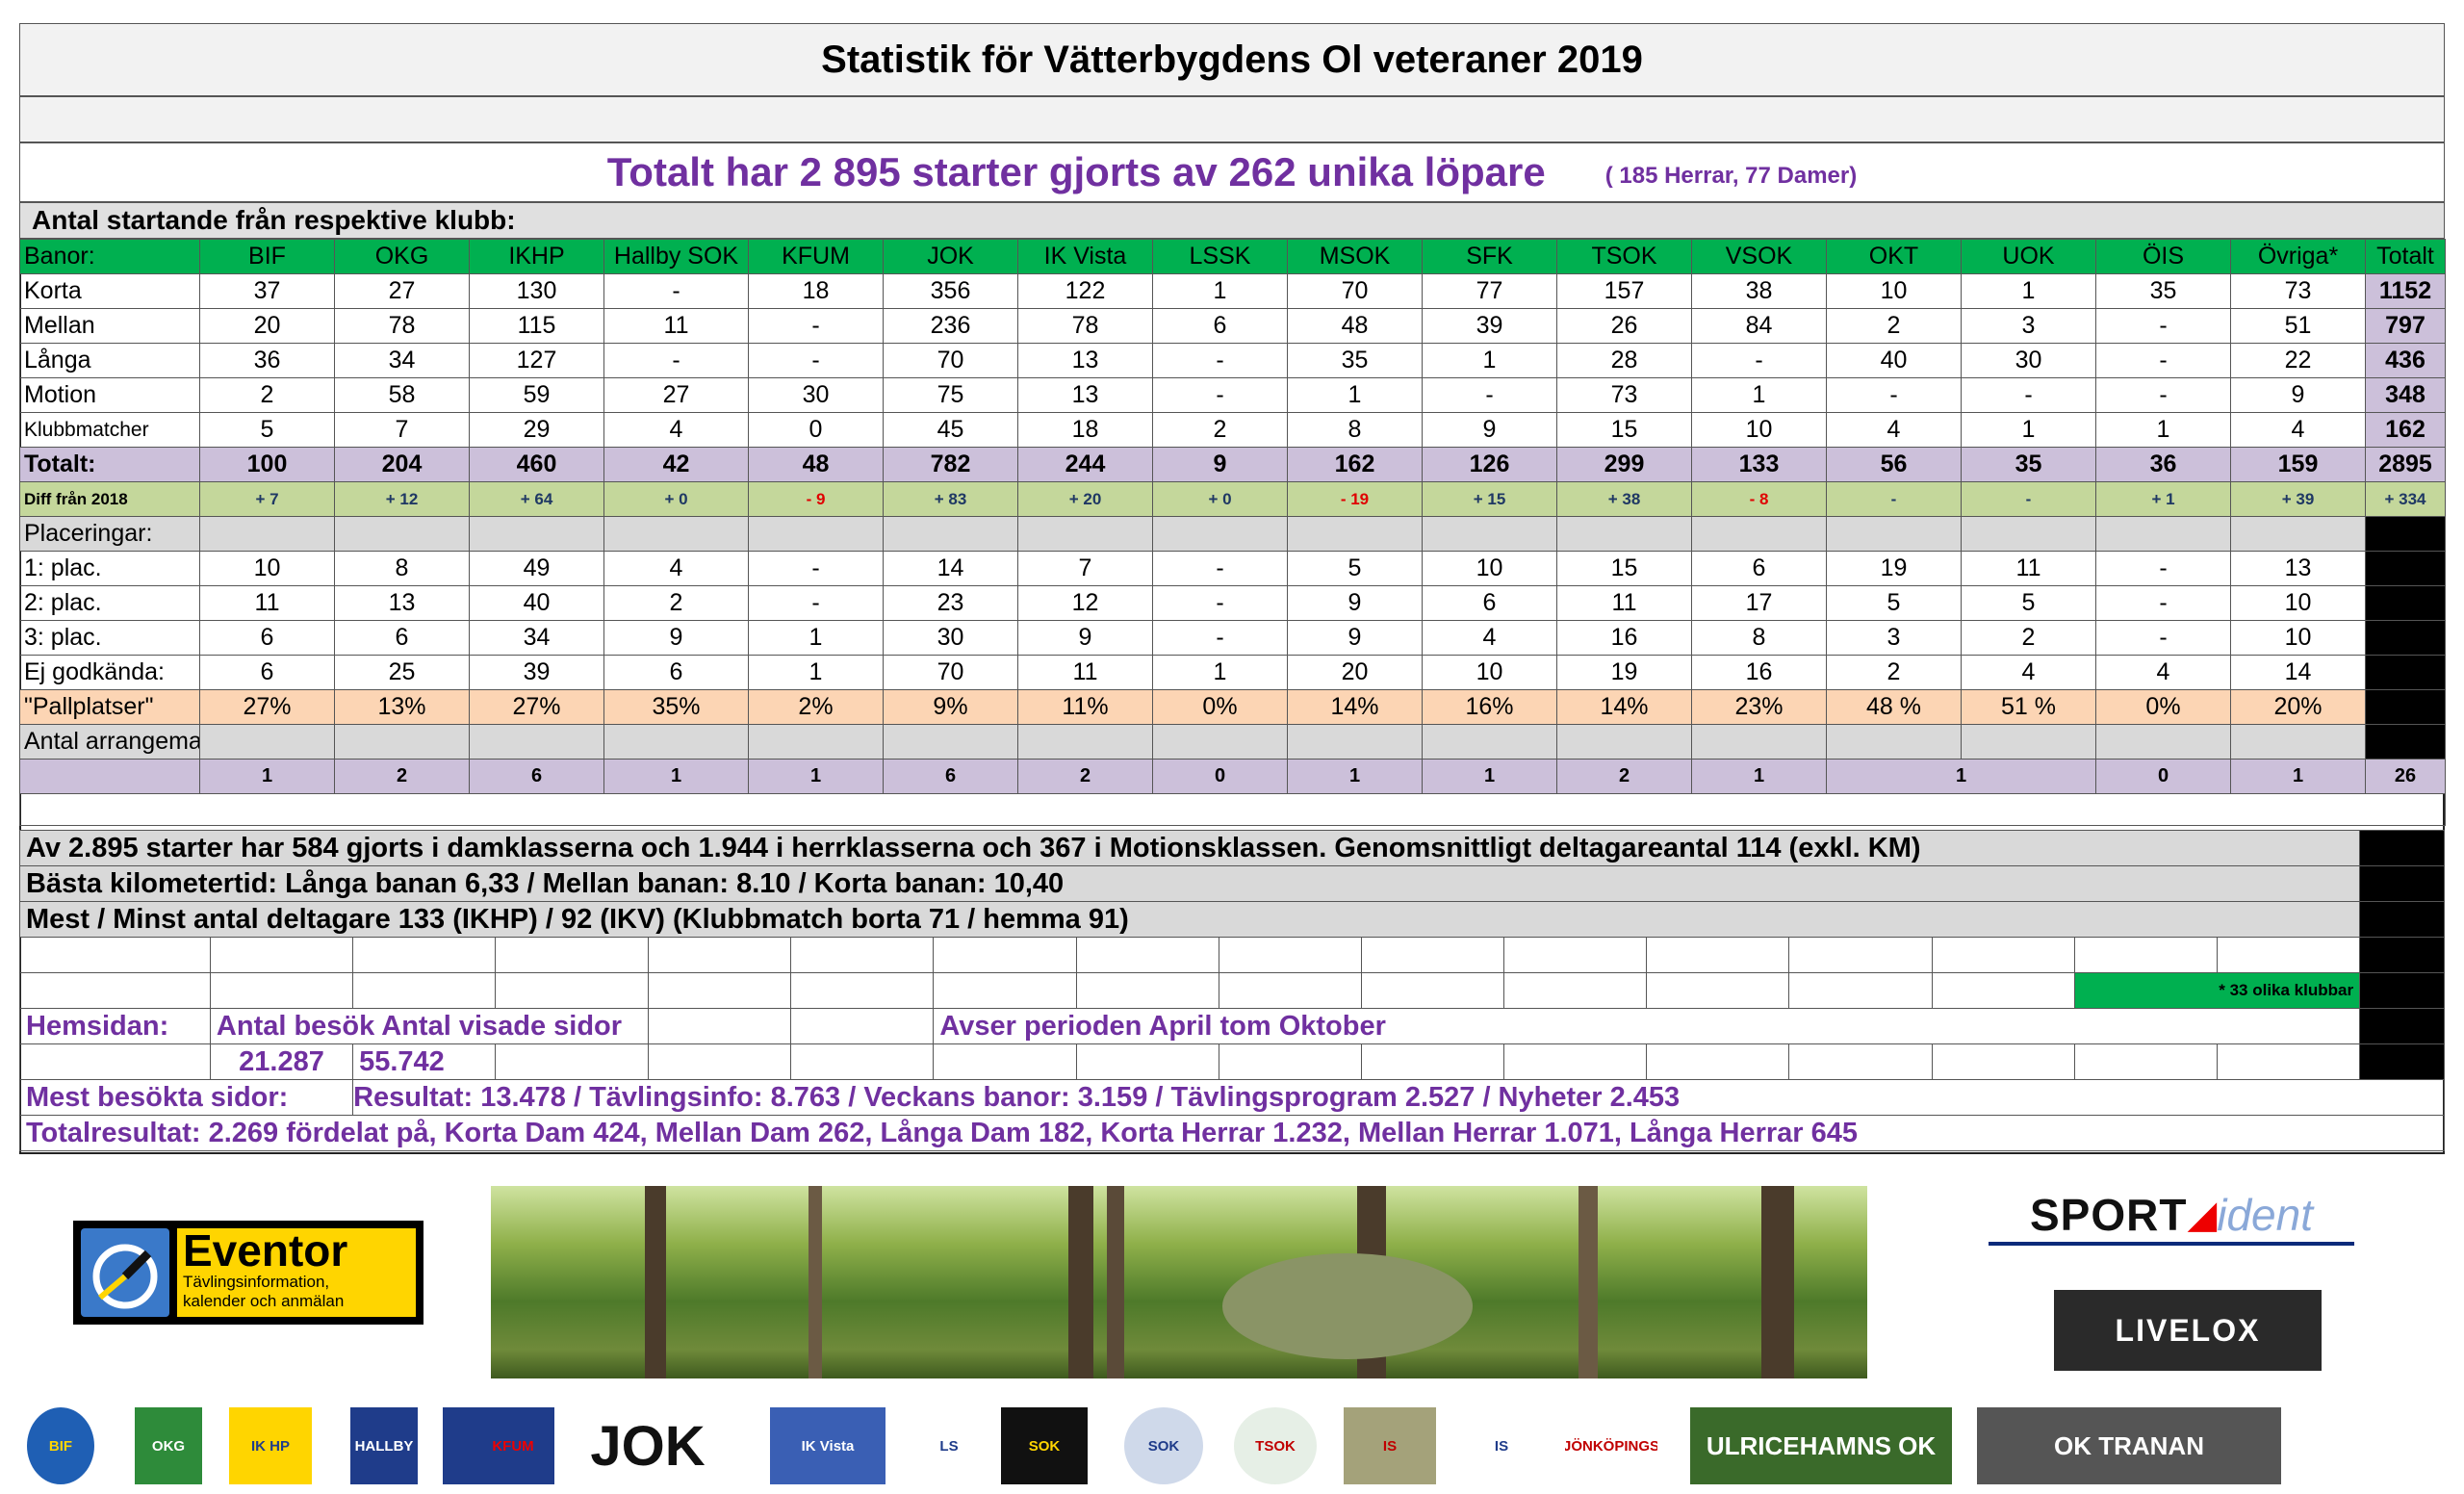 This screenshot has height=1494, width=2464. What do you see at coordinates (1085, 707) in the screenshot?
I see `table-cell: 11%` at bounding box center [1085, 707].